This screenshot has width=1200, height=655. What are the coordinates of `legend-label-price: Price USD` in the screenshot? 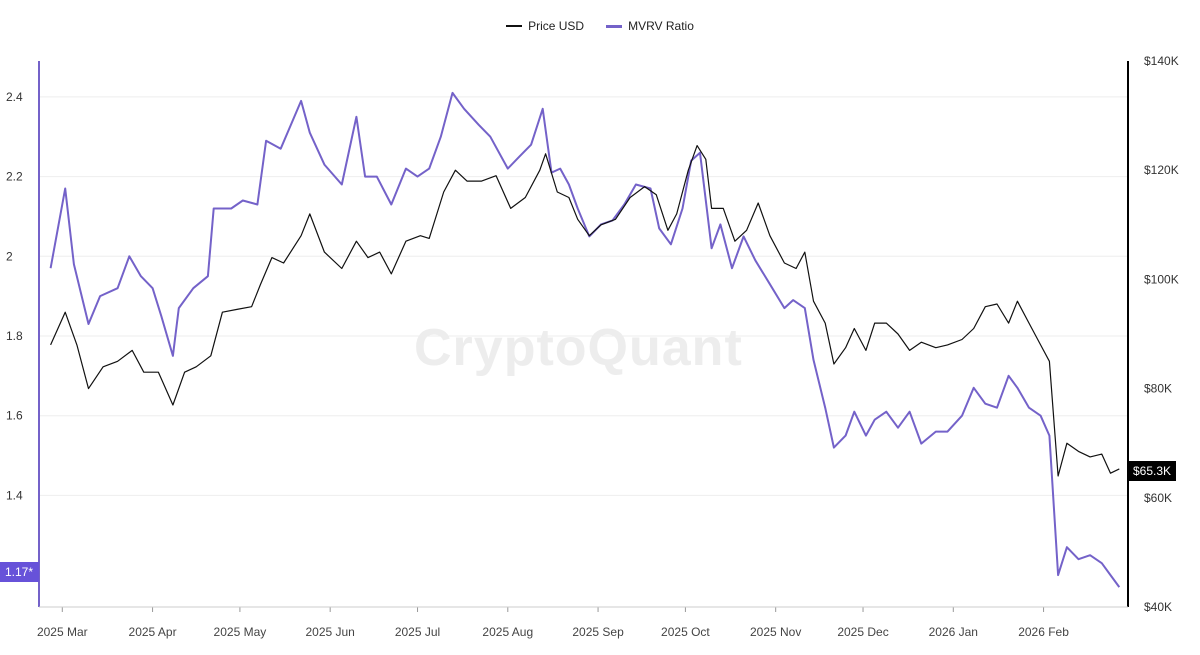 It's located at (556, 26).